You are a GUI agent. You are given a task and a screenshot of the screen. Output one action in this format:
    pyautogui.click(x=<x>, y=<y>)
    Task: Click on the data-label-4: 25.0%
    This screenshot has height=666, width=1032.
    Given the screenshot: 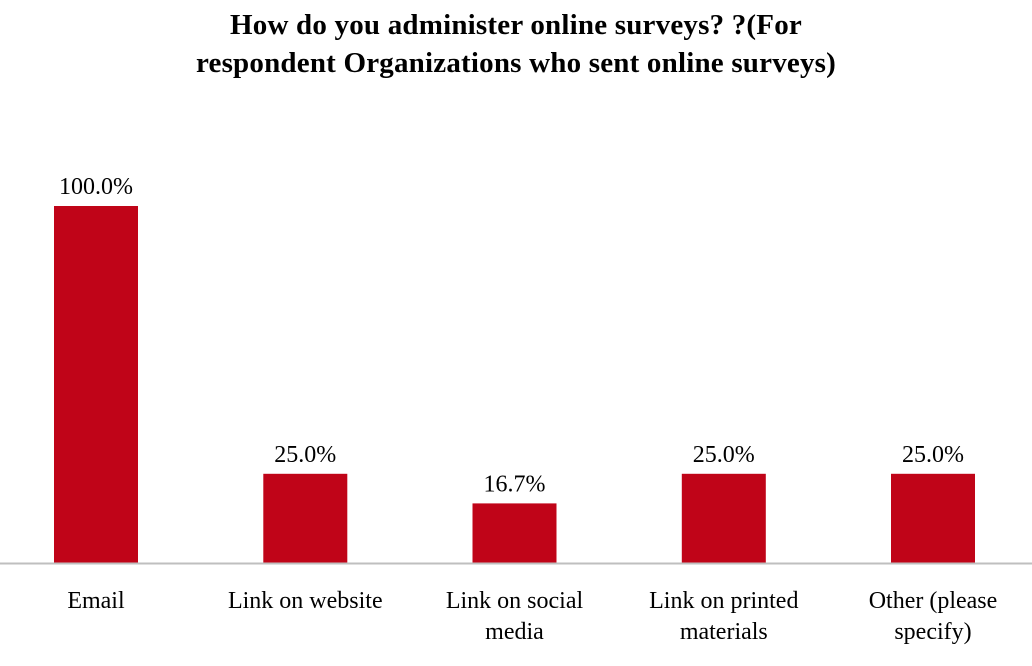 What is the action you would take?
    pyautogui.click(x=933, y=455)
    